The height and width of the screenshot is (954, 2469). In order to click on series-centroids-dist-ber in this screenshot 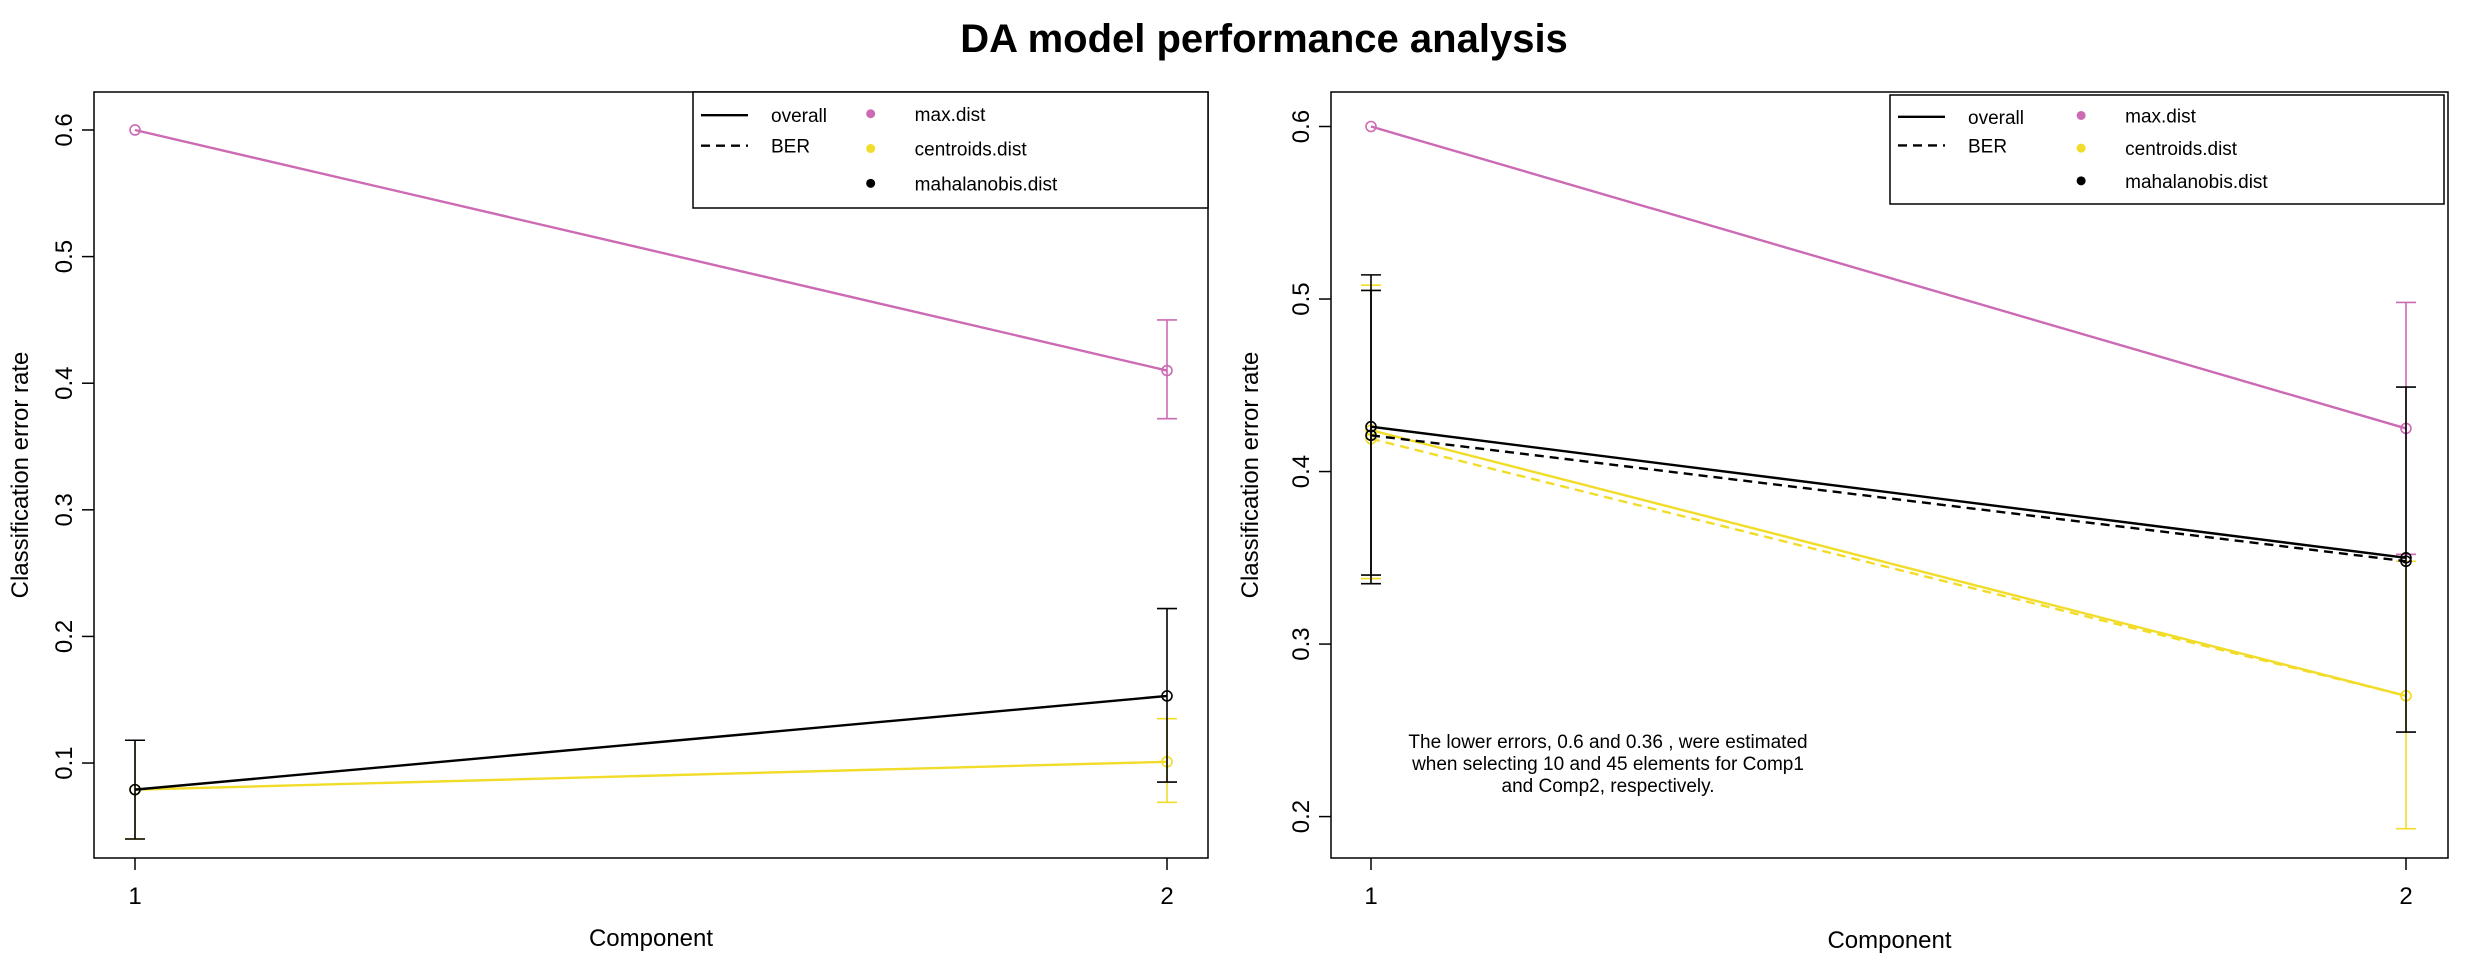, I will do `click(1888, 567)`.